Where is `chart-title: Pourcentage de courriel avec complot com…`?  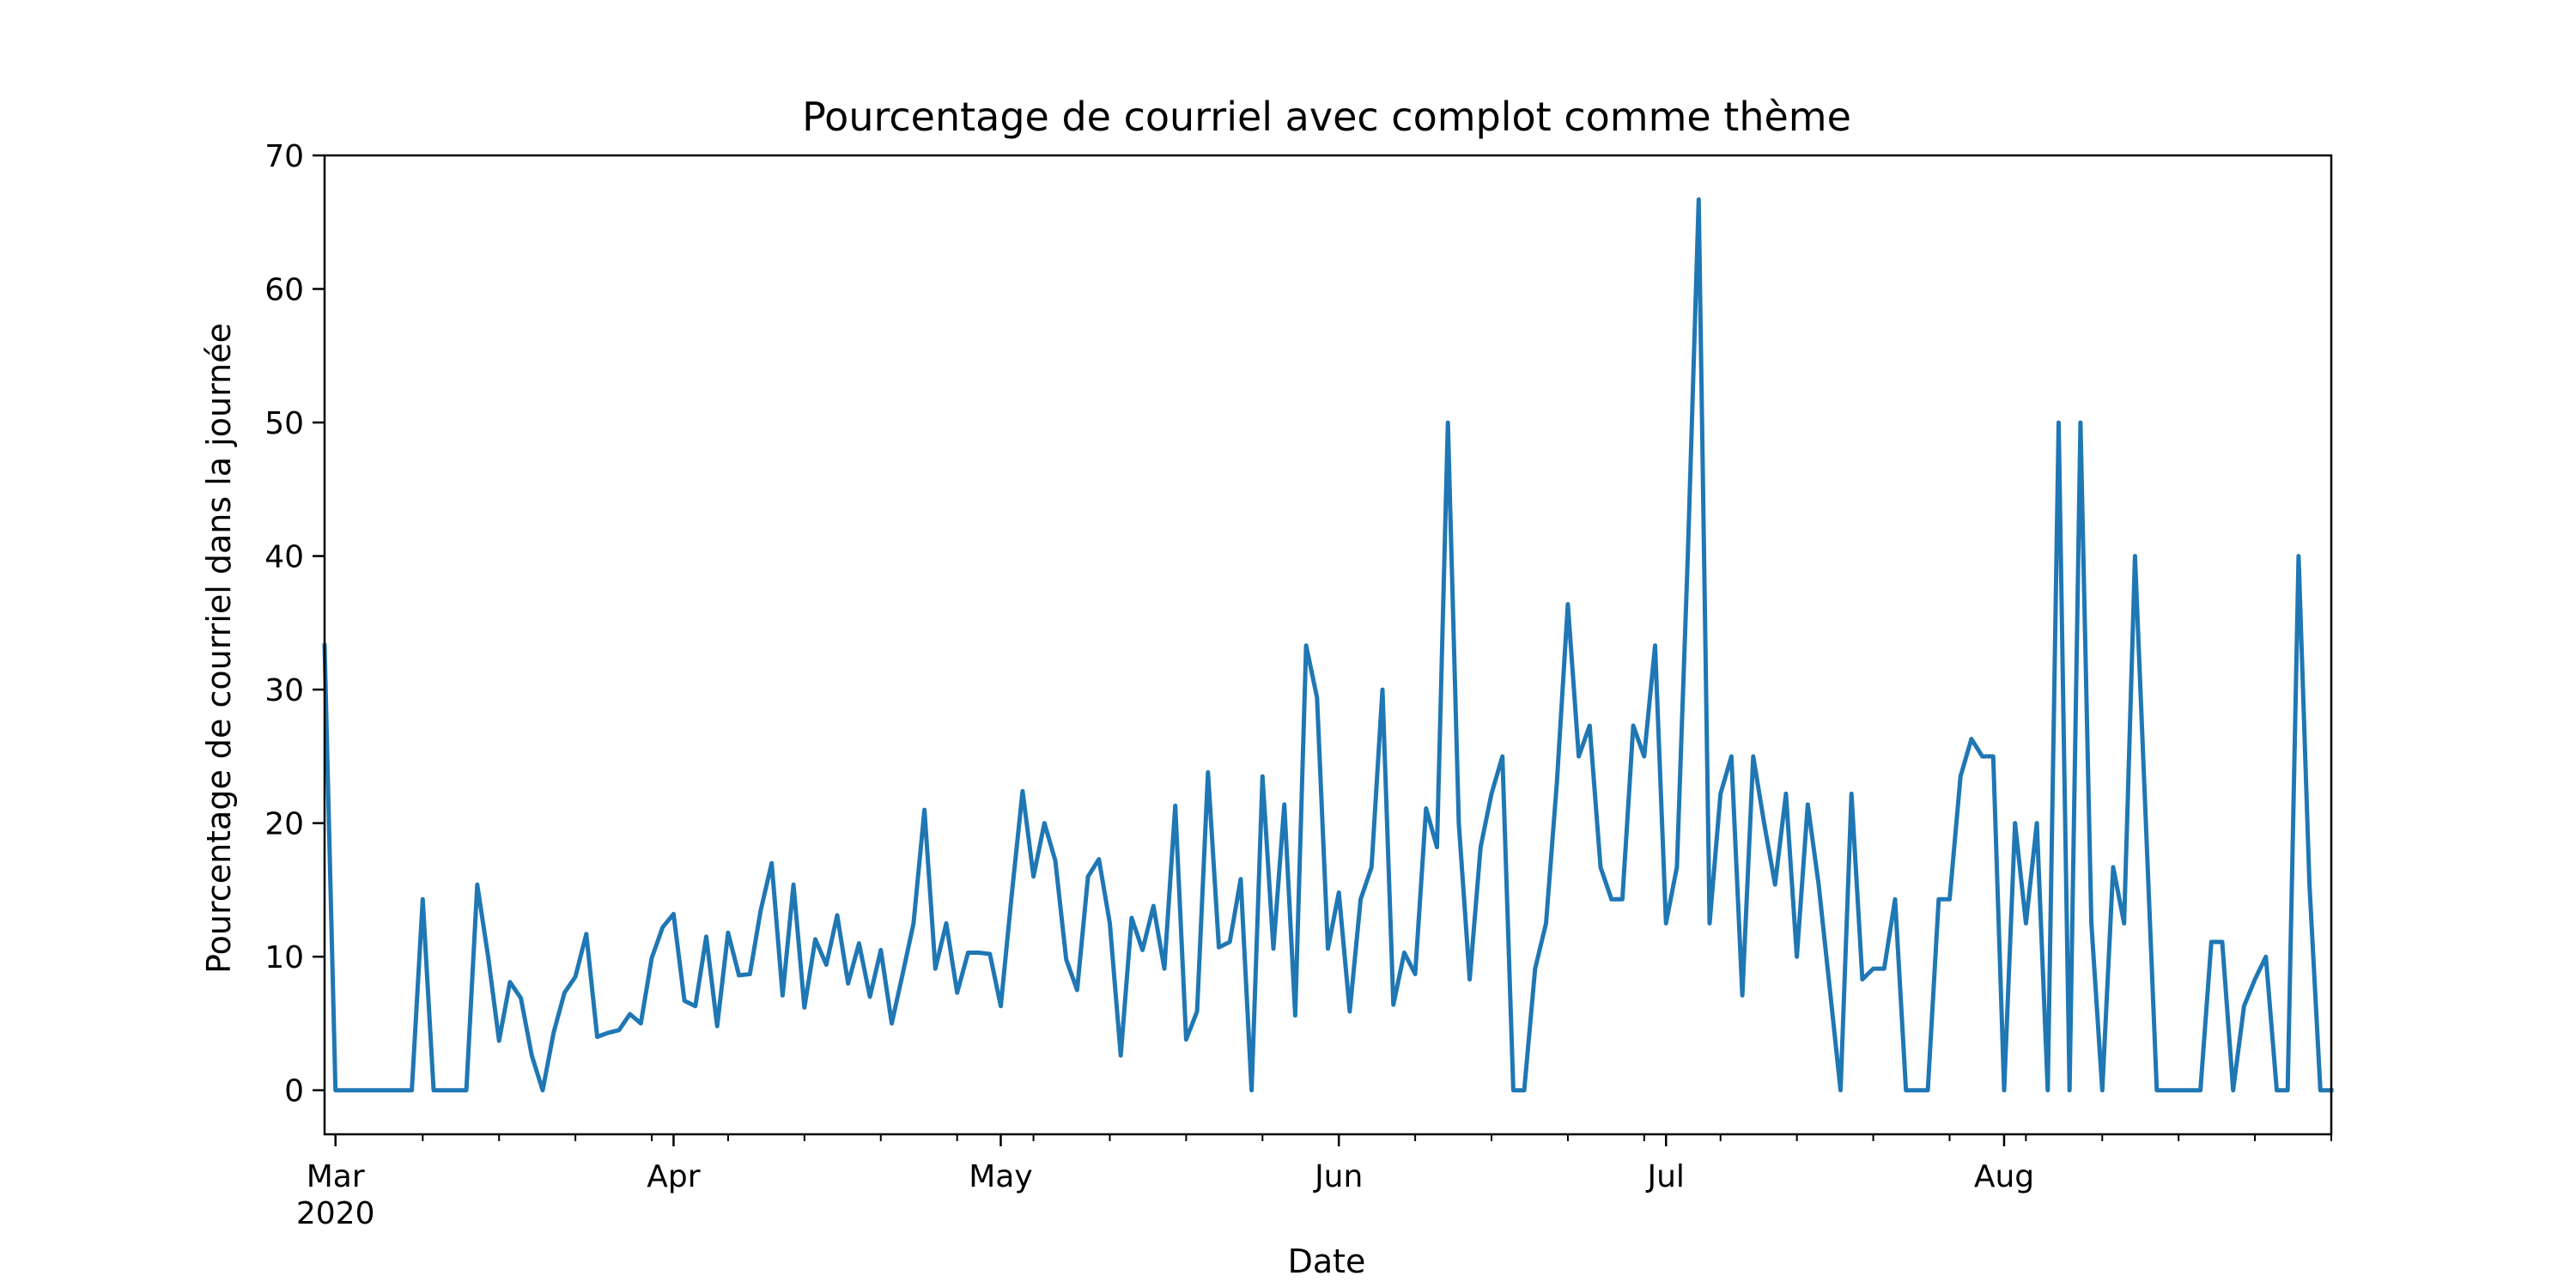 chart-title: Pourcentage de courriel avec complot com… is located at coordinates (1327, 117).